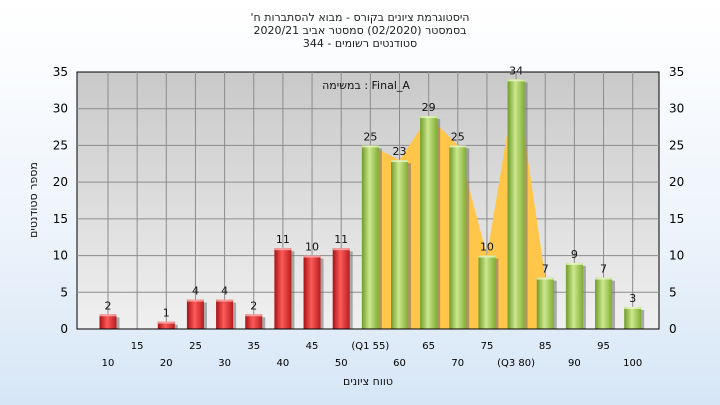  Describe the element at coordinates (676, 72) in the screenshot. I see `y-tick-right-35: 35` at that location.